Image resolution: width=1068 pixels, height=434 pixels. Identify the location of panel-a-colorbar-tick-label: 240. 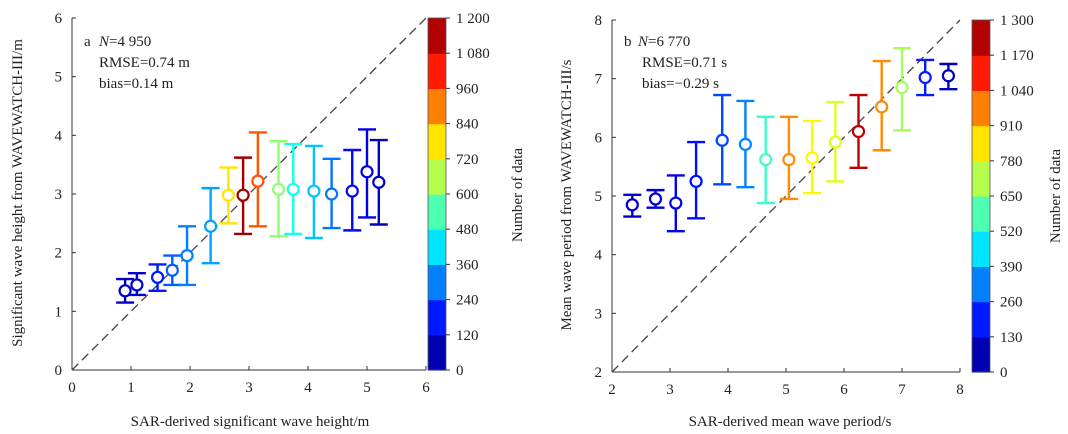
(467, 301).